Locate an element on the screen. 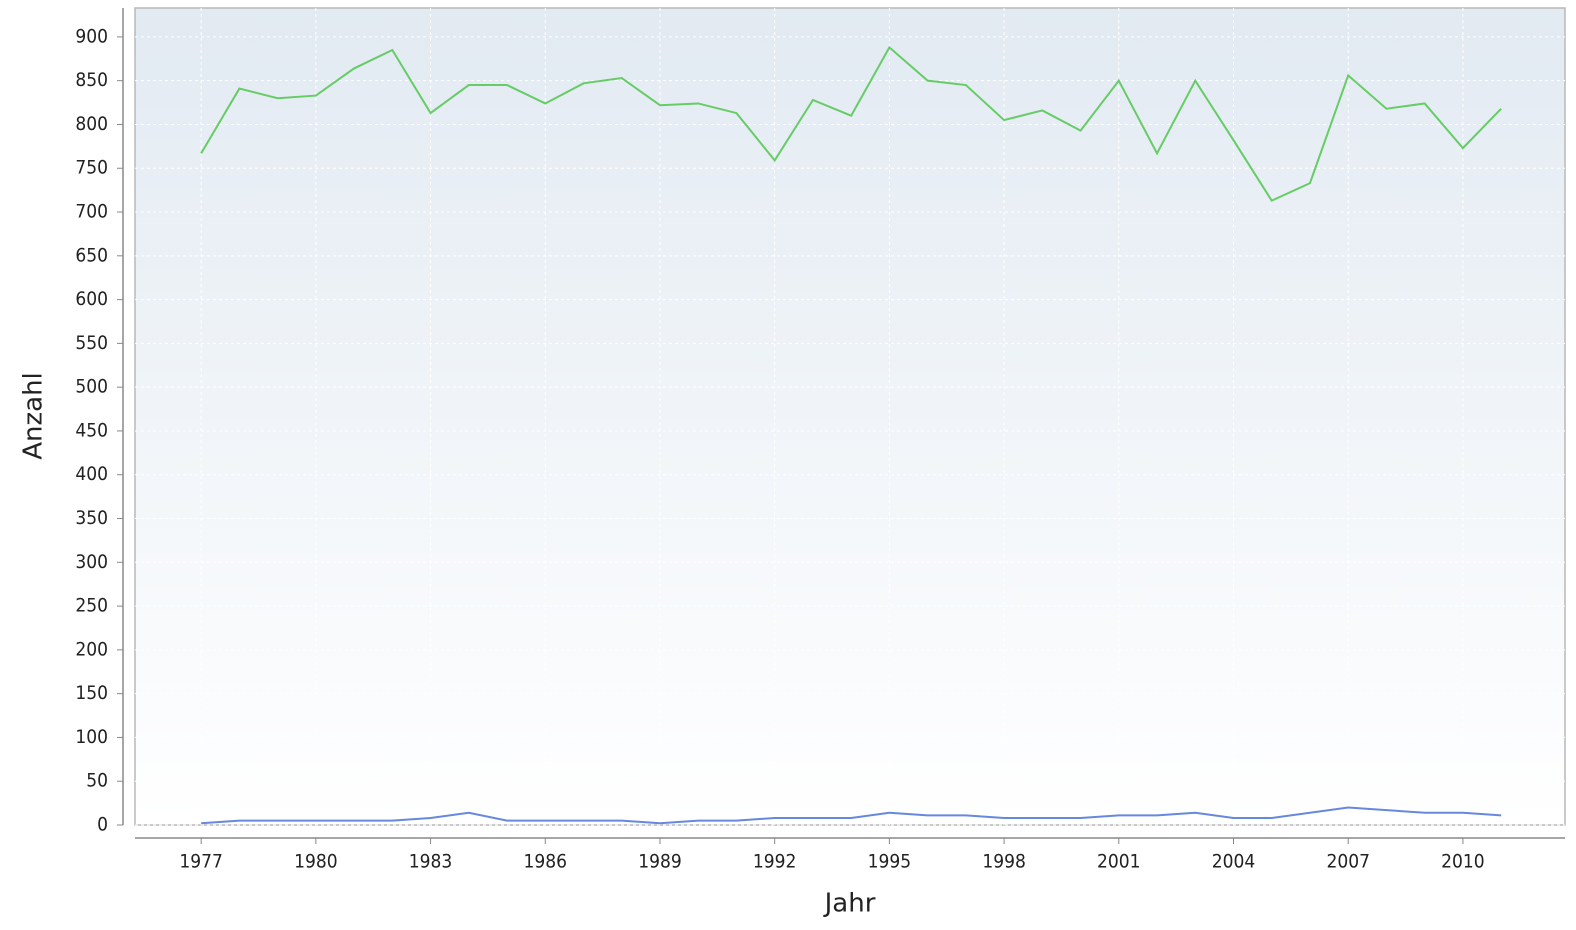 This screenshot has height=930, width=1576. y-tick-label: 250 is located at coordinates (91, 606).